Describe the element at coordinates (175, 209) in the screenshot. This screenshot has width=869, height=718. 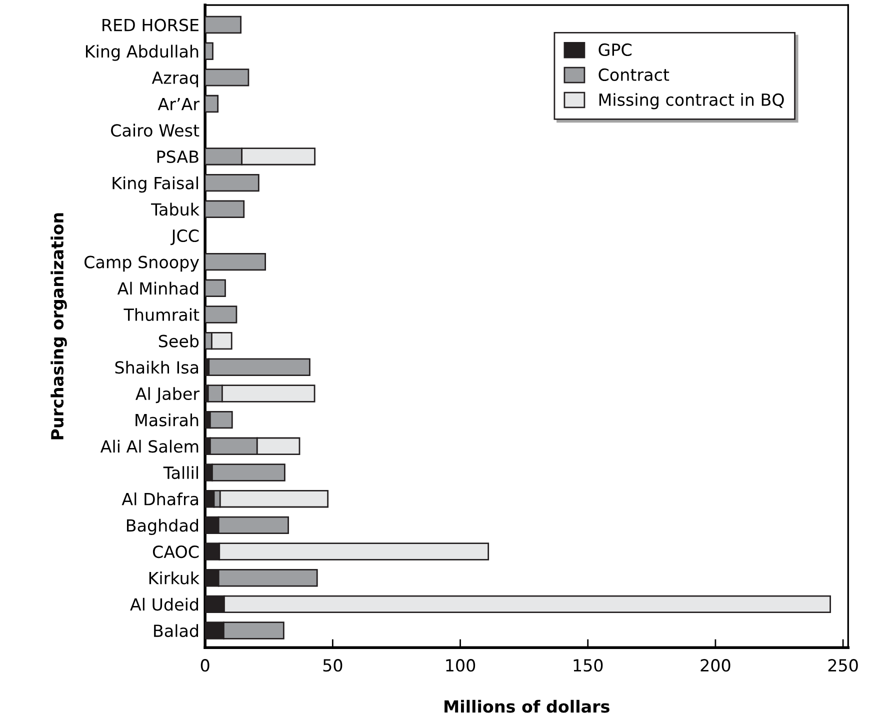
I see `y-tick-label: Tabuk` at that location.